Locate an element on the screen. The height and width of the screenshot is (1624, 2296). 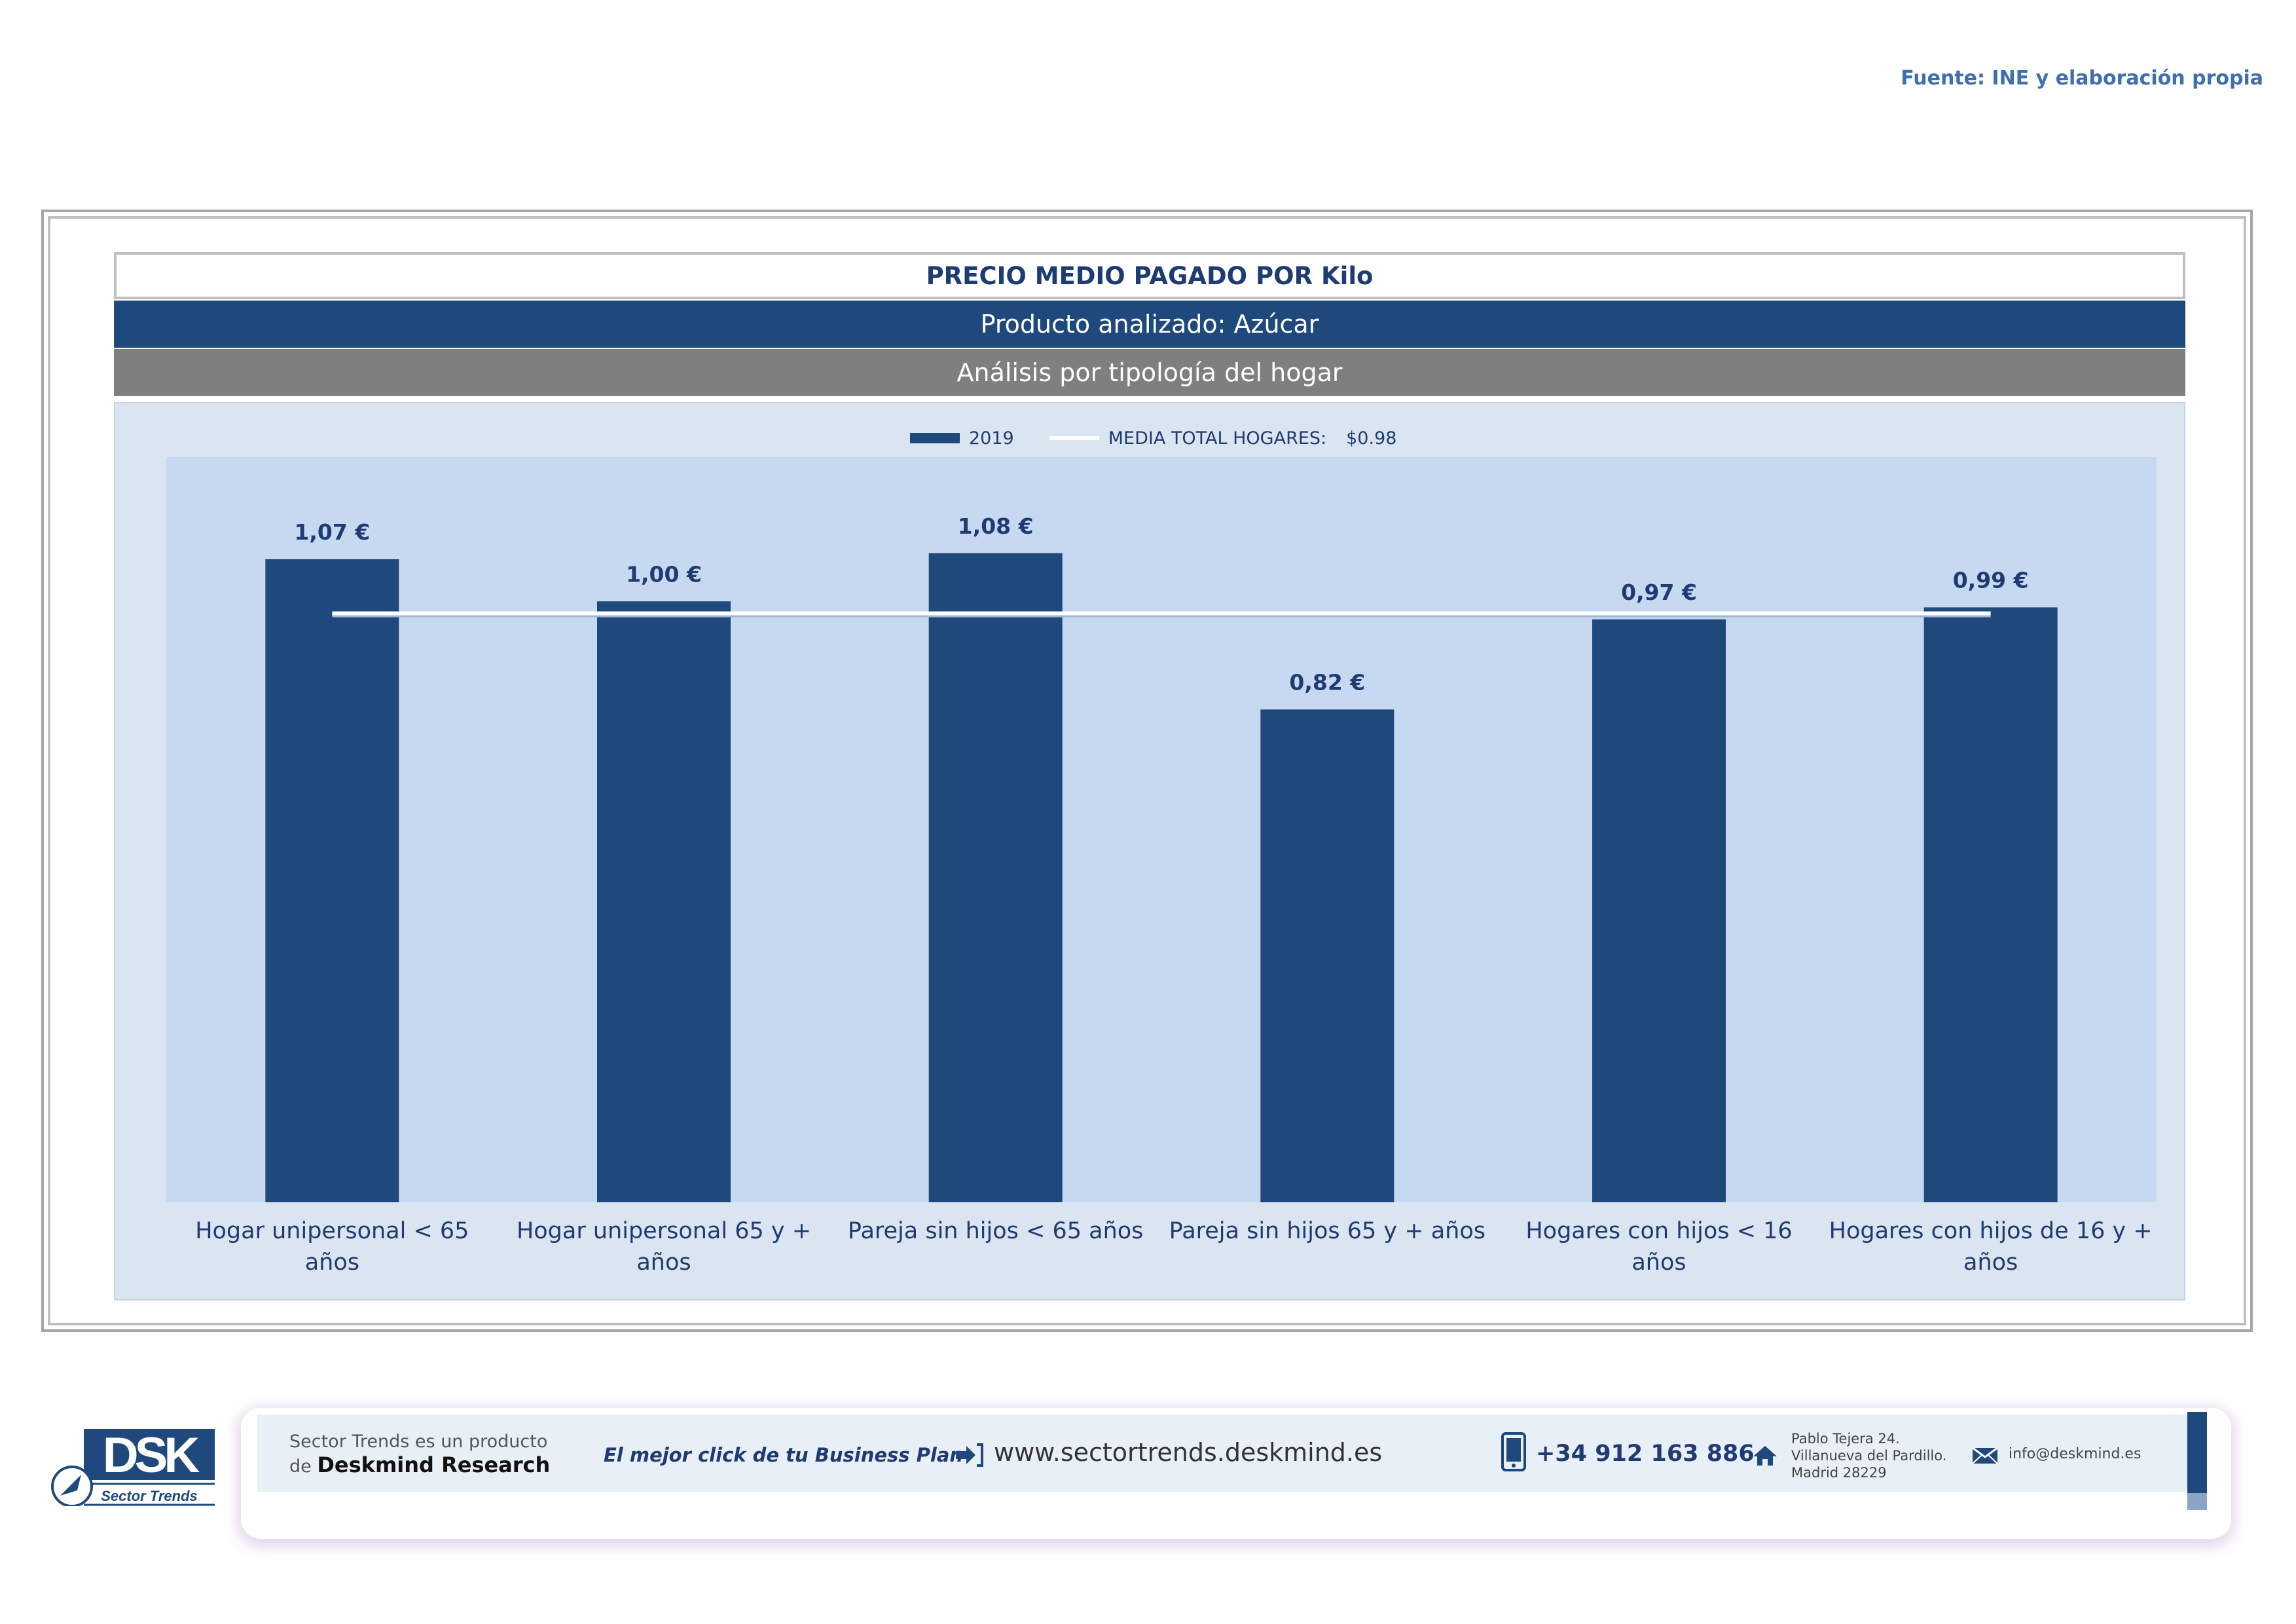
category-label-4: Pareja sin hijos 65 y + años is located at coordinates (1327, 1231).